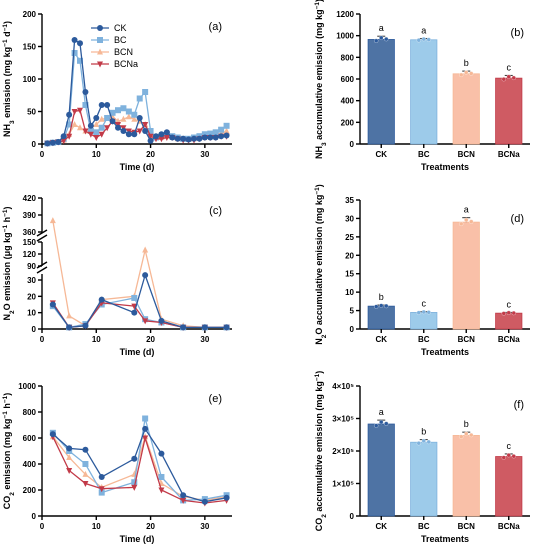 The image size is (550, 558). What do you see at coordinates (30, 412) in the screenshot?
I see `y-tick-label: 800` at bounding box center [30, 412].